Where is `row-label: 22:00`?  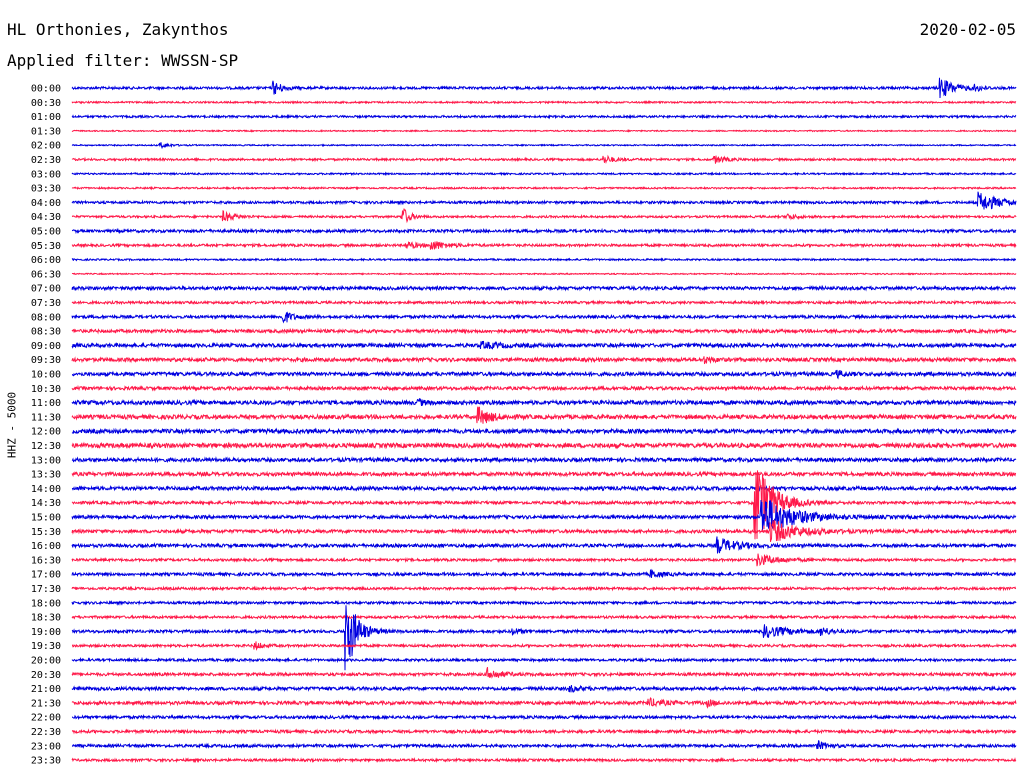 row-label: 22:00 is located at coordinates (46, 718).